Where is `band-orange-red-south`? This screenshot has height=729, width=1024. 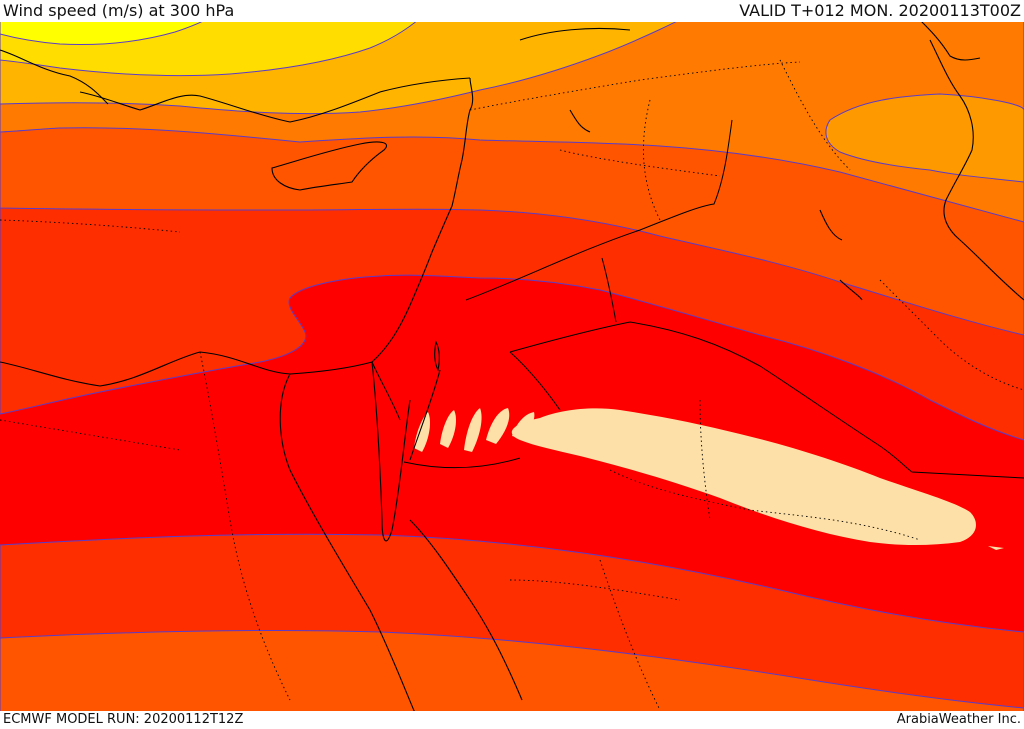
band-orange-red-south is located at coordinates (512, 670).